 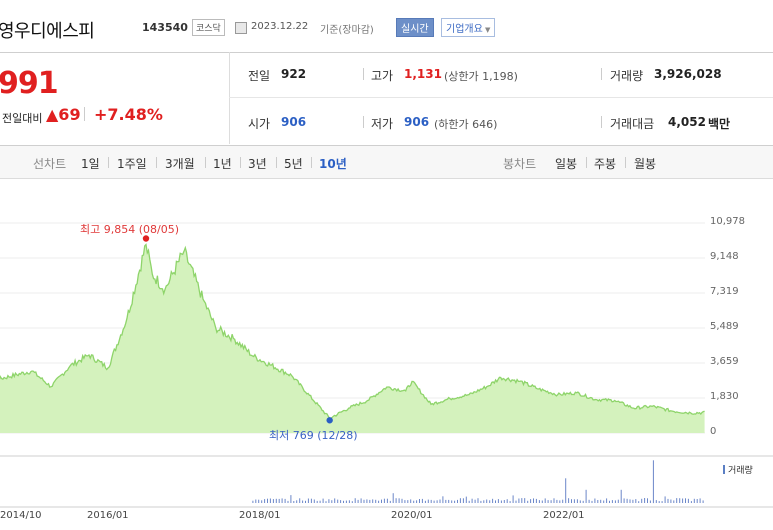 What do you see at coordinates (386, 162) in the screenshot?
I see `period-bar` at bounding box center [386, 162].